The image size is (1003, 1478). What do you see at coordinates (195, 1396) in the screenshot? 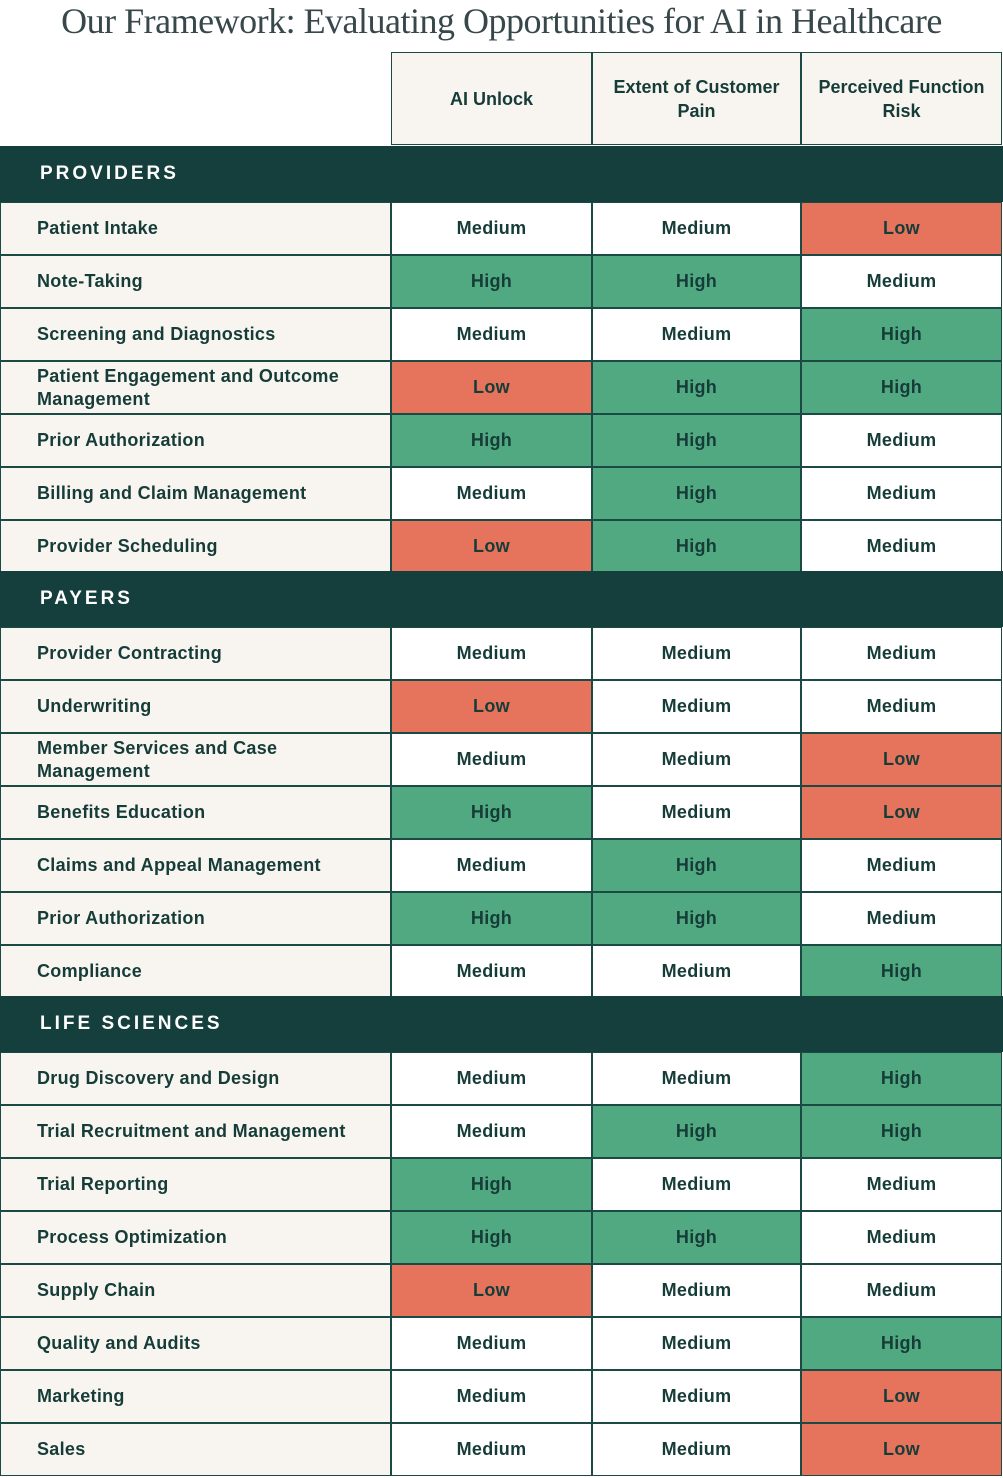
I see `row-label: Marketing` at bounding box center [195, 1396].